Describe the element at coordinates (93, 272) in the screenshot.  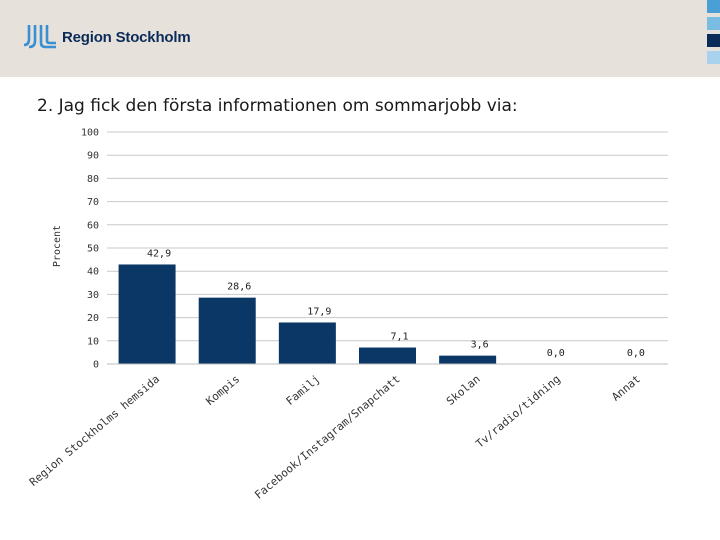
I see `y-tick-label: 40` at that location.